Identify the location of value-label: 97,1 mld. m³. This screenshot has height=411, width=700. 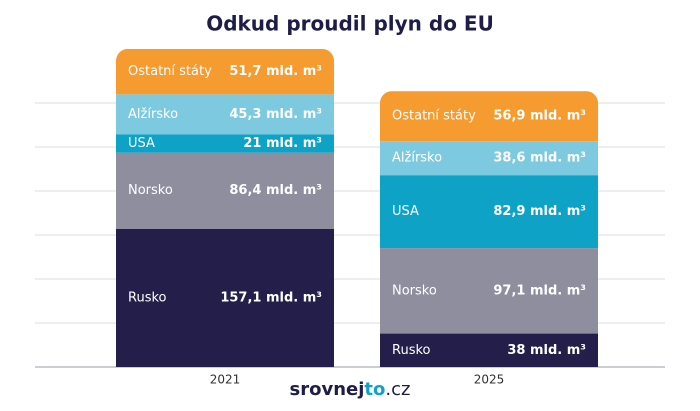
(539, 290).